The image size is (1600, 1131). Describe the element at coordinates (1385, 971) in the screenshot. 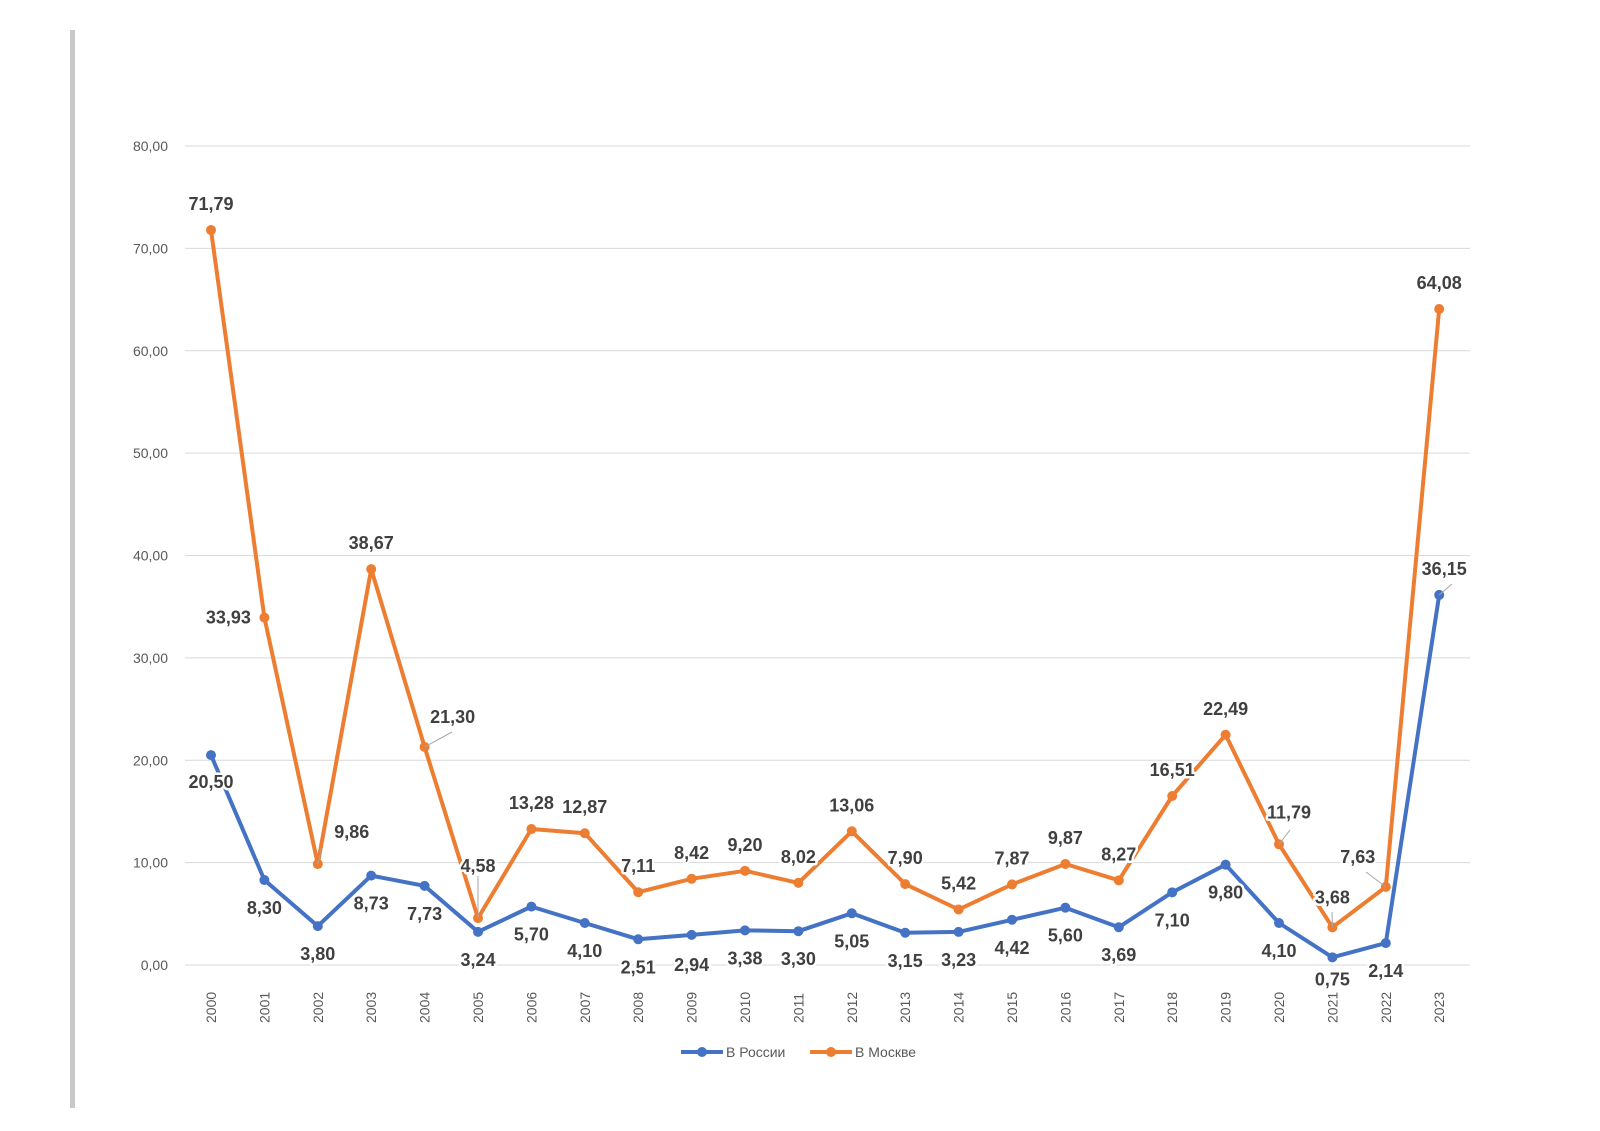

I see `data-label: 2,14` at that location.